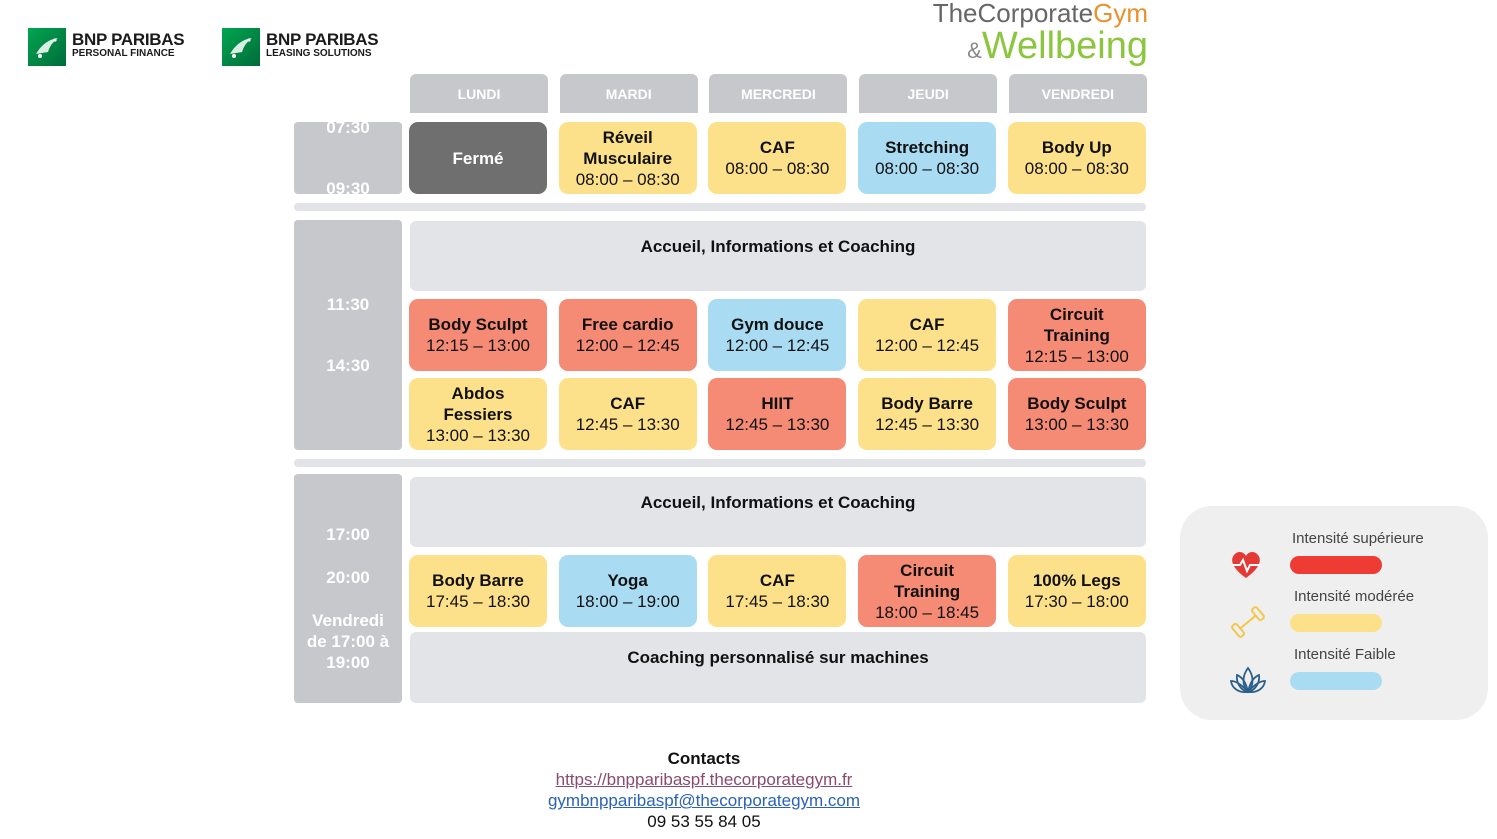  I want to click on class-cell: Gym douce 12:00 – 12:45, so click(777, 335).